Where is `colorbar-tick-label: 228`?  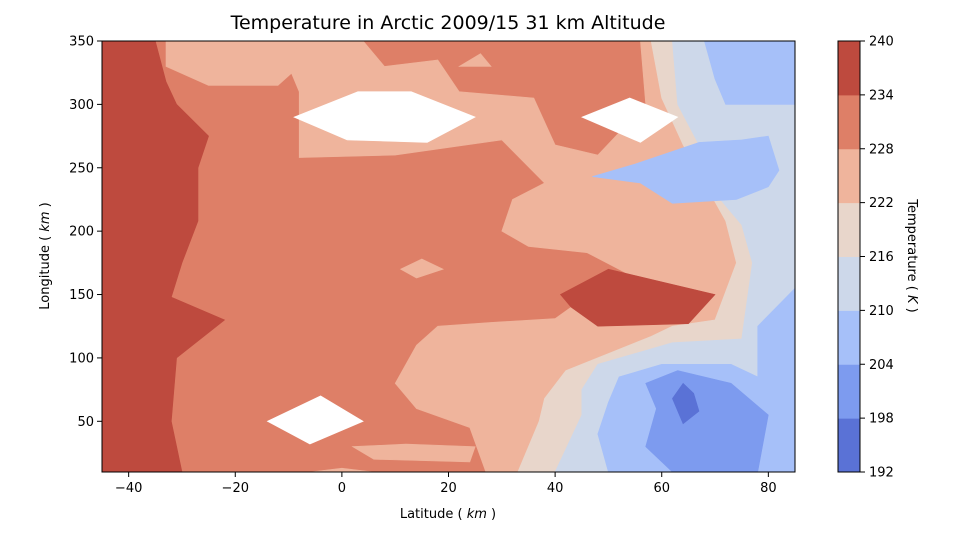
colorbar-tick-label: 228 is located at coordinates (881, 149).